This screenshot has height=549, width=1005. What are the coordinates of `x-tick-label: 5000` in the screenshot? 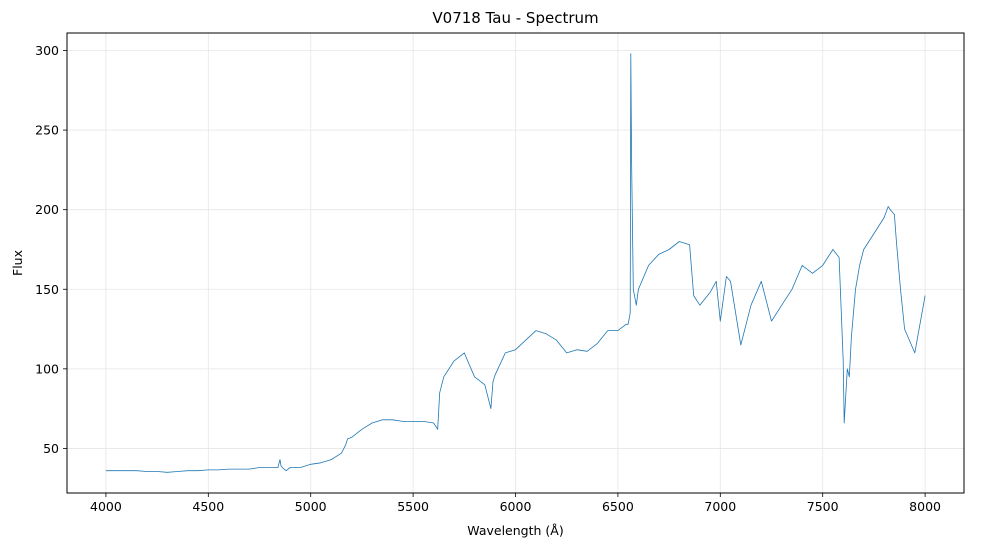 It's located at (311, 506).